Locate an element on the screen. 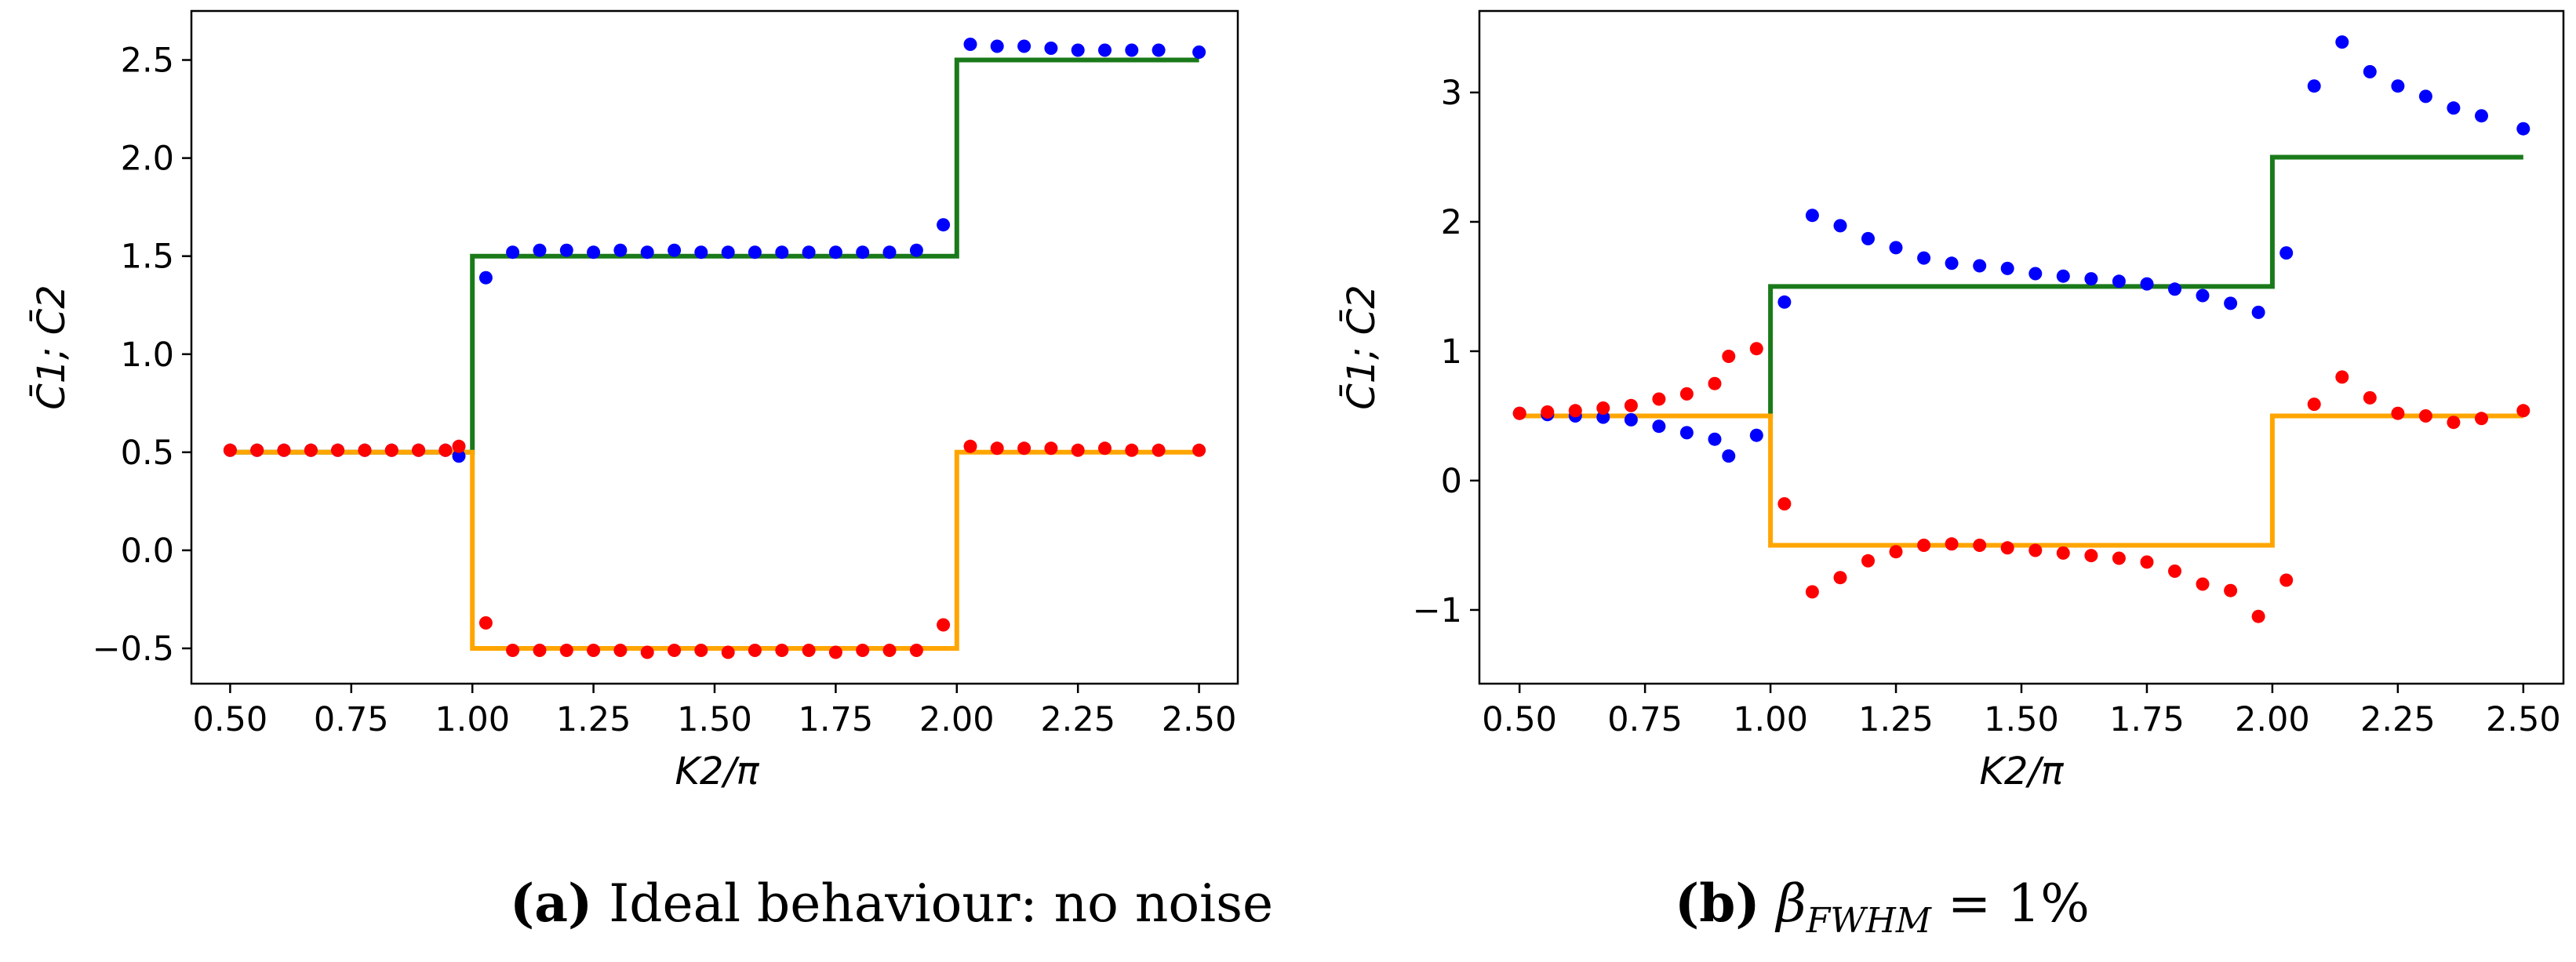  ideal-line-c2 is located at coordinates (714, 550).